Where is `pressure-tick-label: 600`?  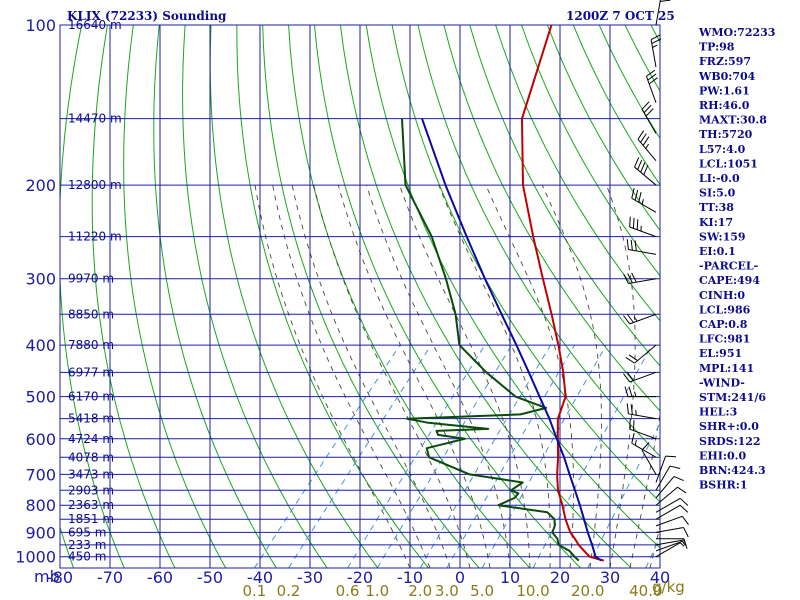 pressure-tick-label: 600 is located at coordinates (40, 439).